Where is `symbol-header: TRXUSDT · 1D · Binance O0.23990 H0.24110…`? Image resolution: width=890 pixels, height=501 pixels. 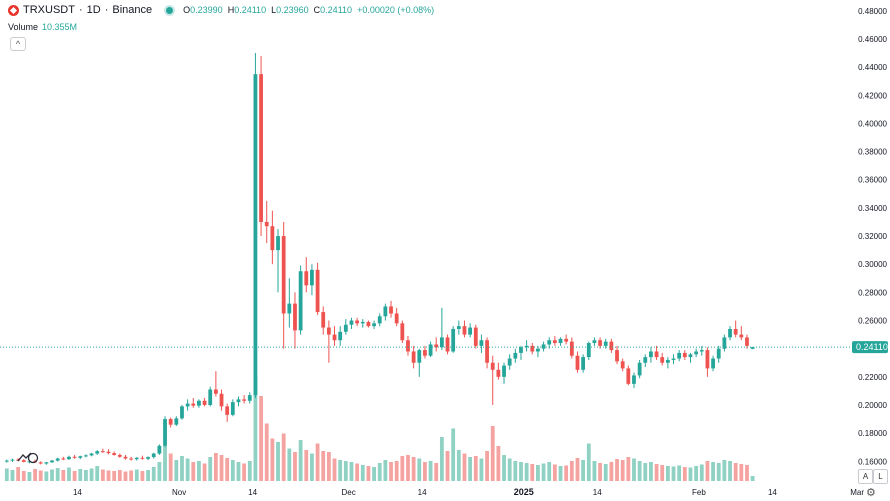 symbol-header: TRXUSDT · 1D · Binance O0.23990 H0.24110… is located at coordinates (221, 10).